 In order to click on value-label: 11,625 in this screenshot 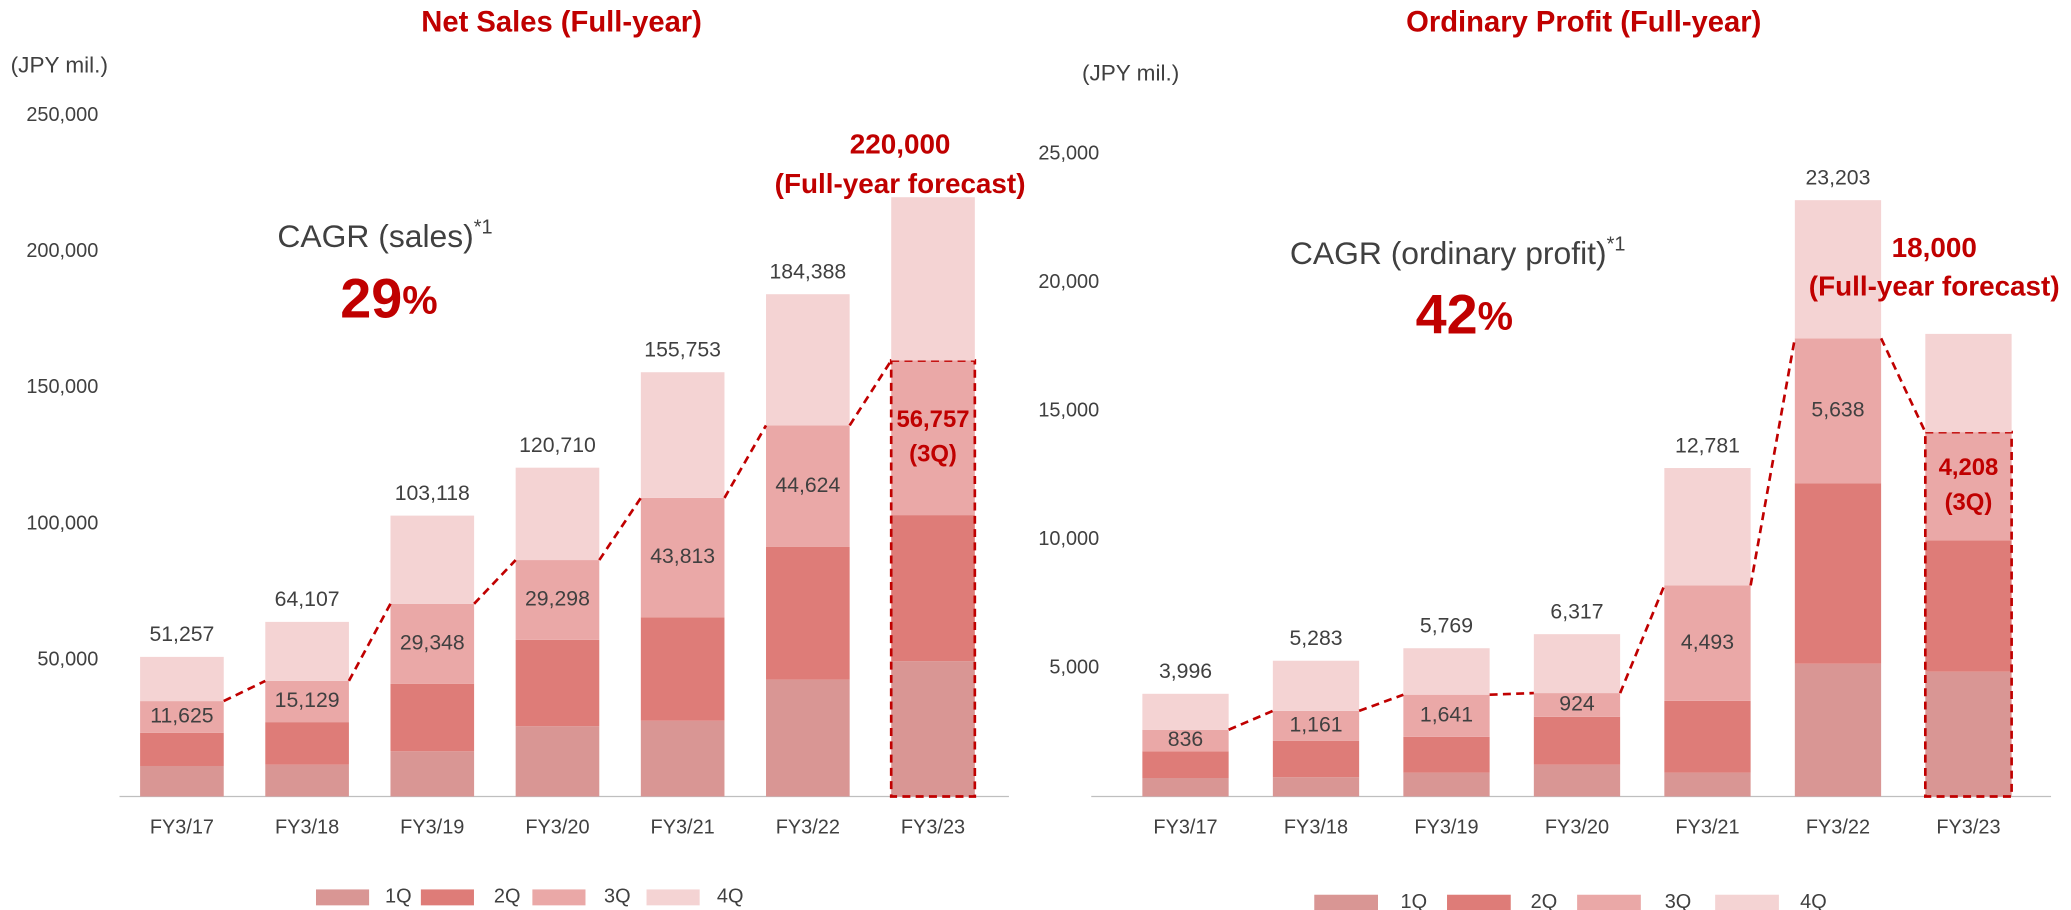, I will do `click(181, 716)`.